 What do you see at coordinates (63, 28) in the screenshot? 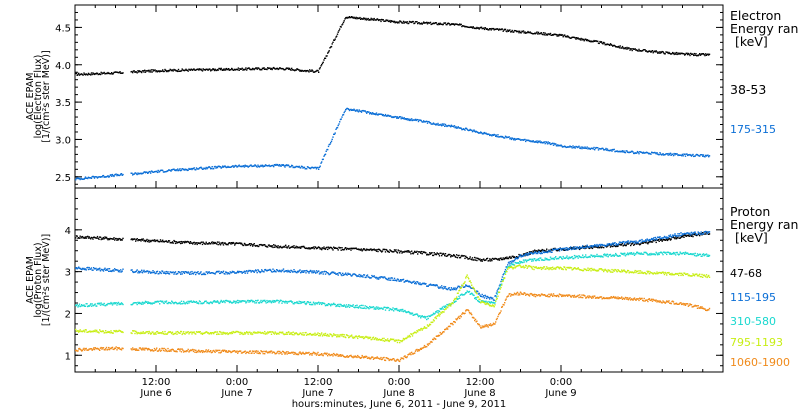
I see `y-tick-label: 4.5` at bounding box center [63, 28].